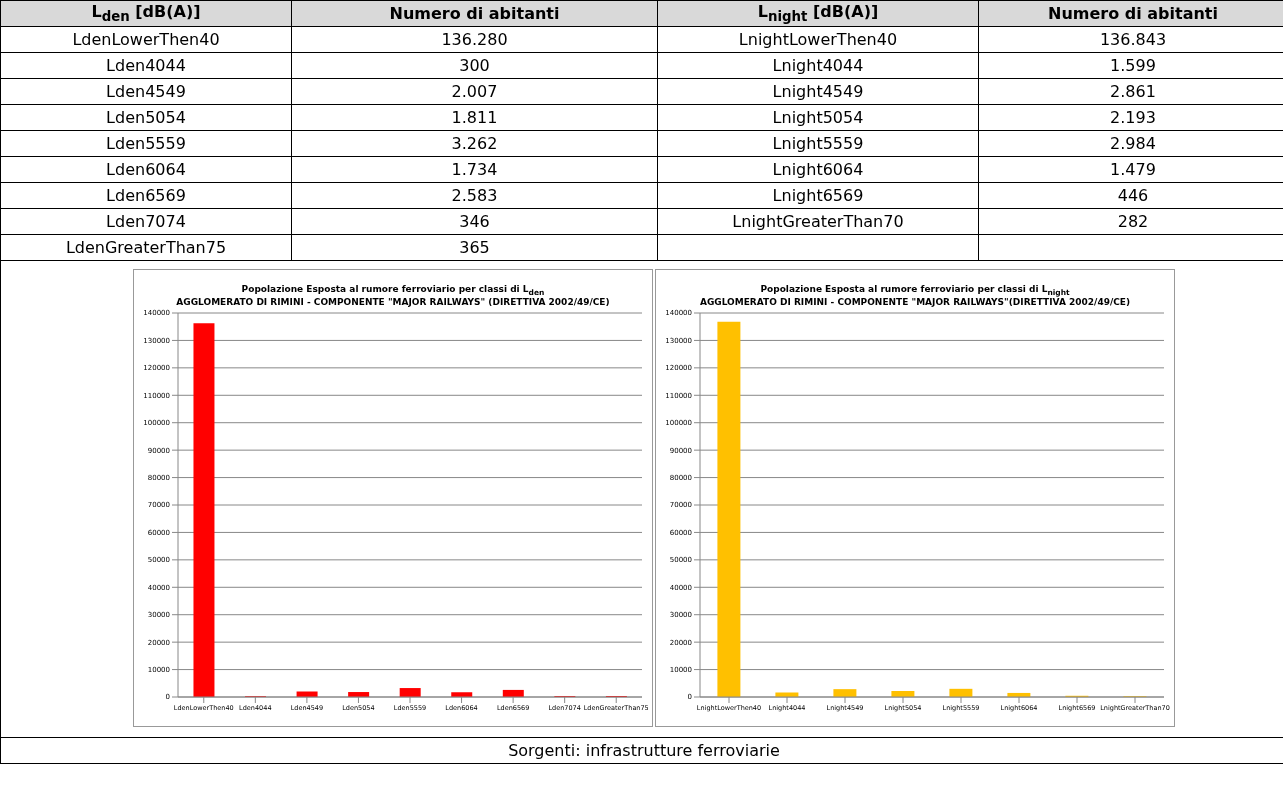 Image resolution: width=1283 pixels, height=785 pixels. Describe the element at coordinates (474, 143) in the screenshot. I see `text: 3.262` at that location.